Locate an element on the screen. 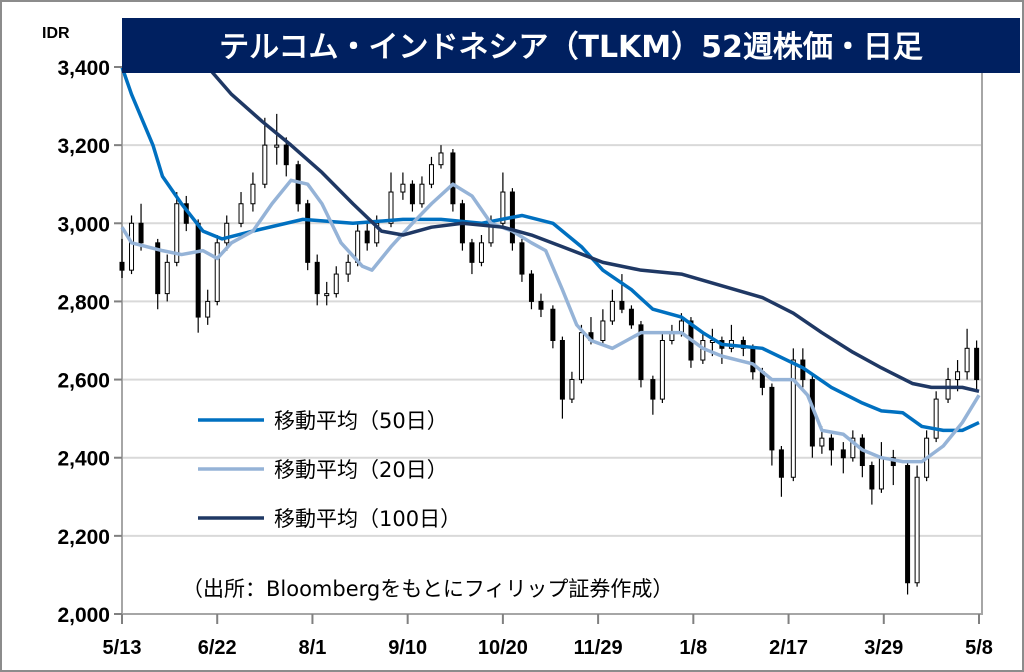 The width and height of the screenshot is (1024, 672). legend-label: 移動平均（50日） is located at coordinates (361, 421).